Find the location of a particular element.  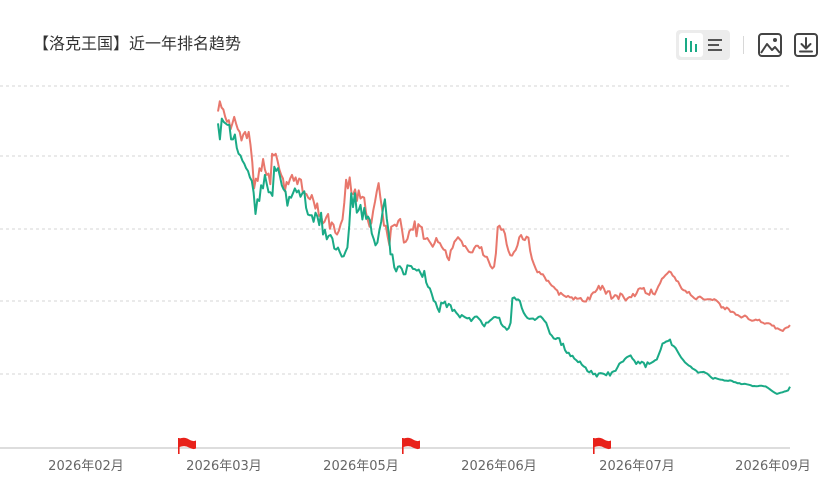

image-icon is located at coordinates (770, 45).